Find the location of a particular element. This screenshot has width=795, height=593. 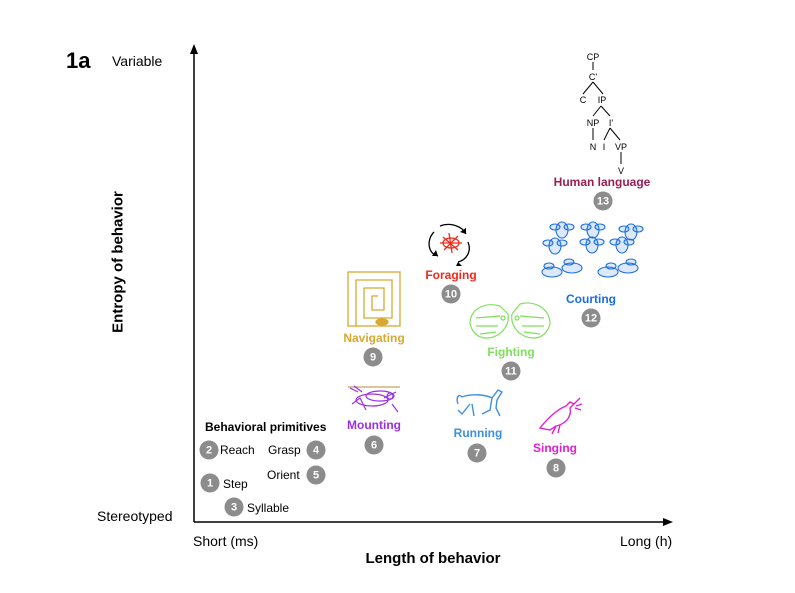

maze-icon is located at coordinates (374, 299).